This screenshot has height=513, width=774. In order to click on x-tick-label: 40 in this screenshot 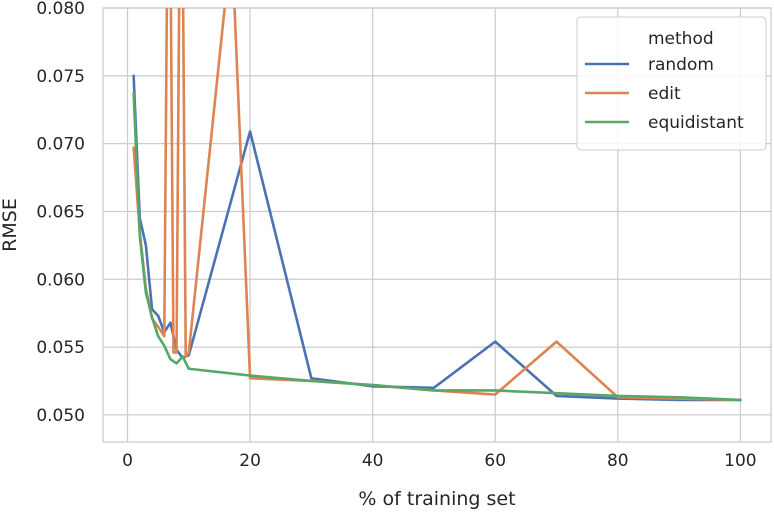, I will do `click(373, 461)`.